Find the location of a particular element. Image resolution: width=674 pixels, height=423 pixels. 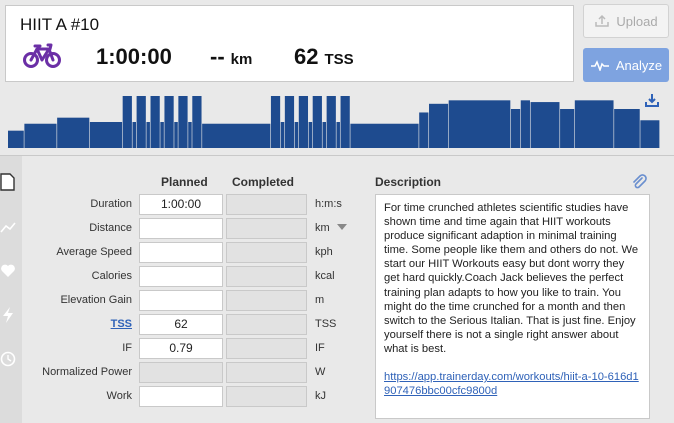

elevation-gain-completed-input is located at coordinates (266, 300).